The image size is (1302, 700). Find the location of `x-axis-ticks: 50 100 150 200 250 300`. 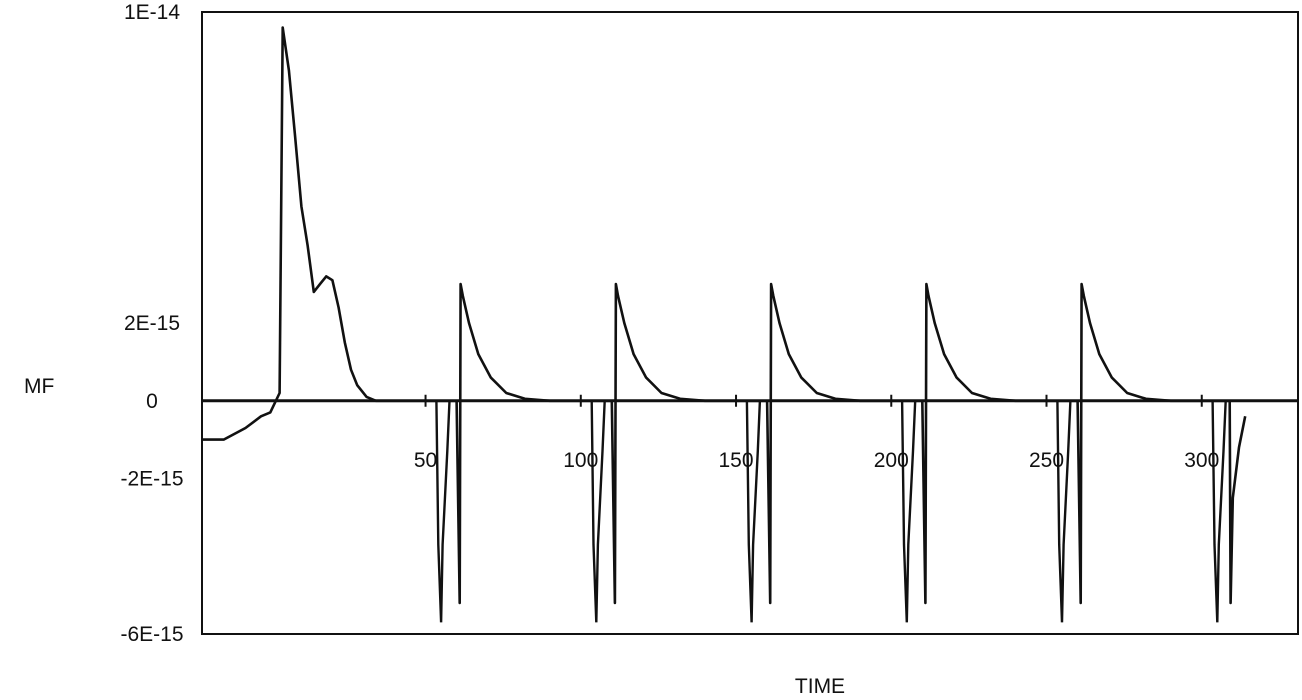

x-axis-ticks: 50 100 150 200 250 300 is located at coordinates (816, 433).